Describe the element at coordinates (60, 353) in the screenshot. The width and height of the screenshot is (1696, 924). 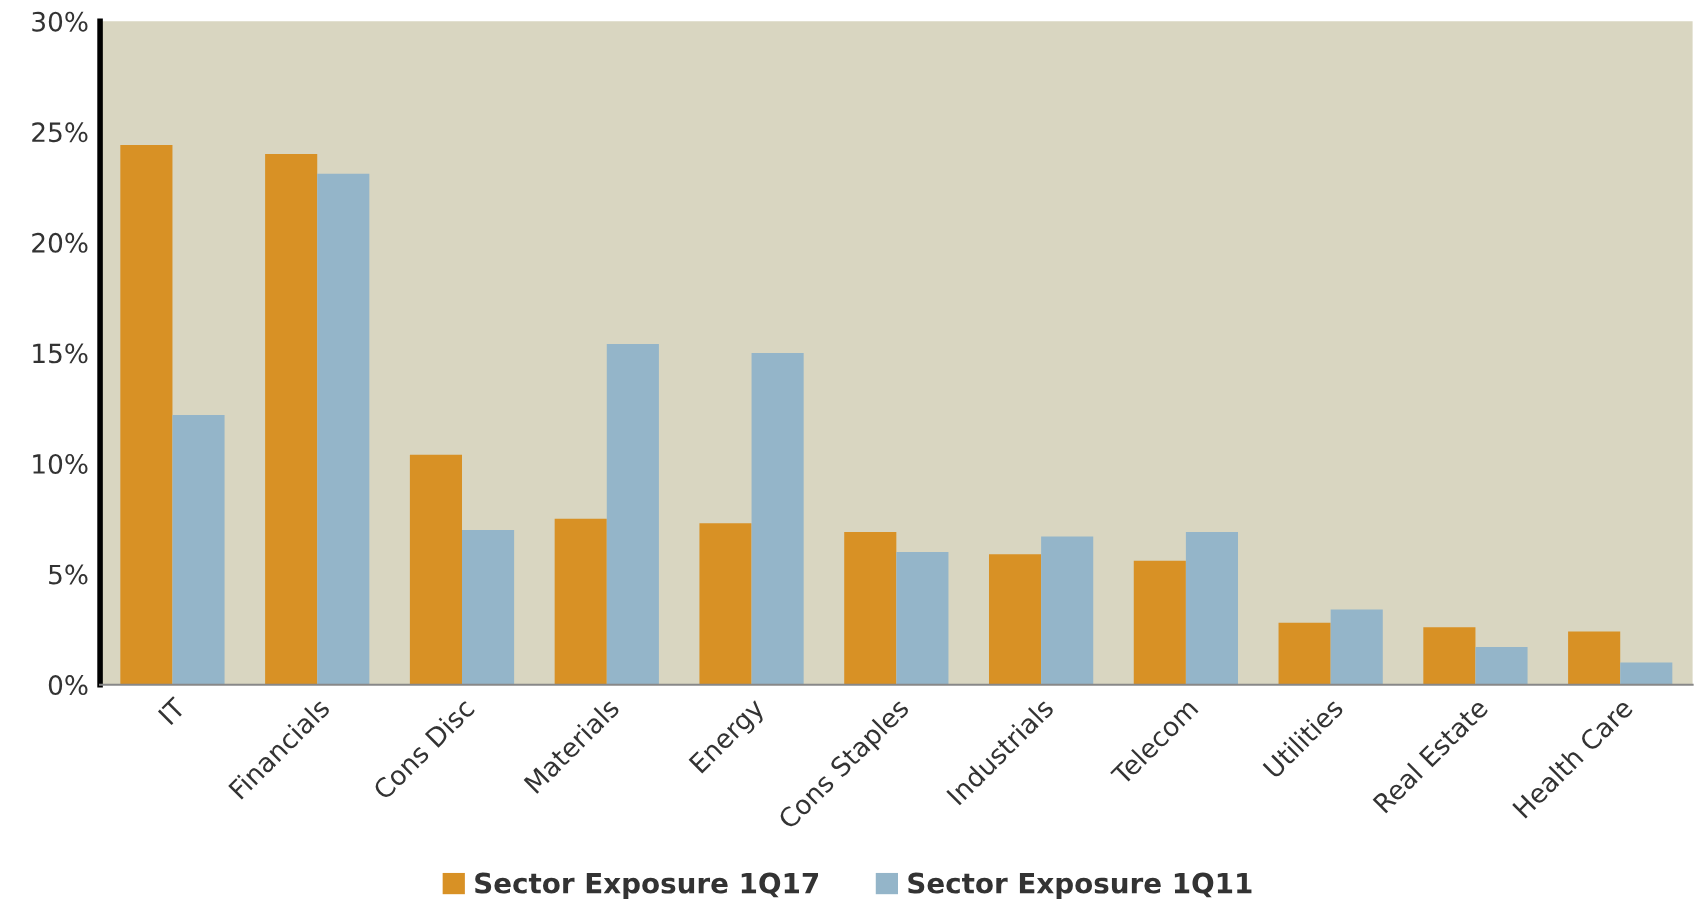
I see `y-tick-label: 15%` at that location.